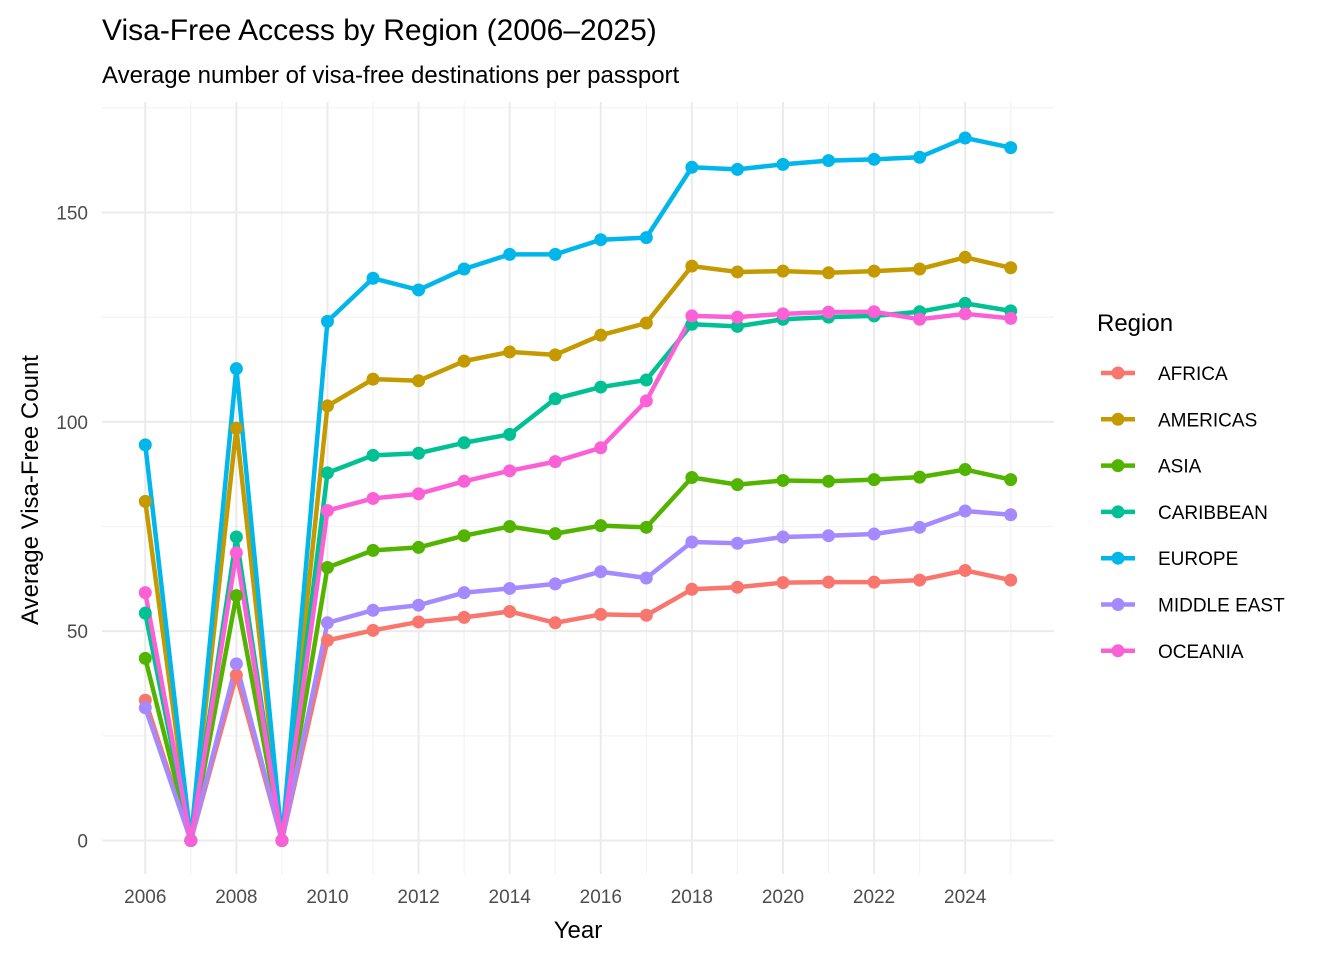  What do you see at coordinates (601, 897) in the screenshot?
I see `x-tick-label: 2016` at bounding box center [601, 897].